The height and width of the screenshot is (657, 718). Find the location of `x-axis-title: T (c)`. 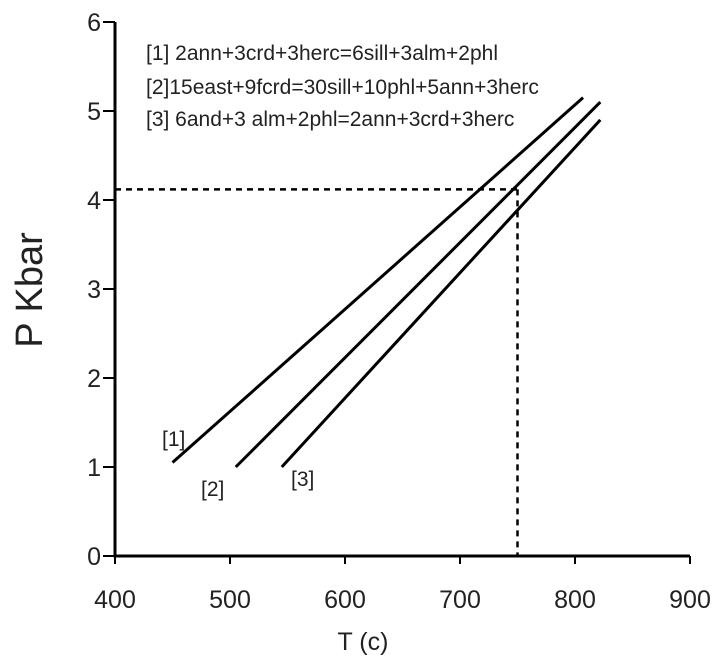

x-axis-title: T (c) is located at coordinates (363, 642).